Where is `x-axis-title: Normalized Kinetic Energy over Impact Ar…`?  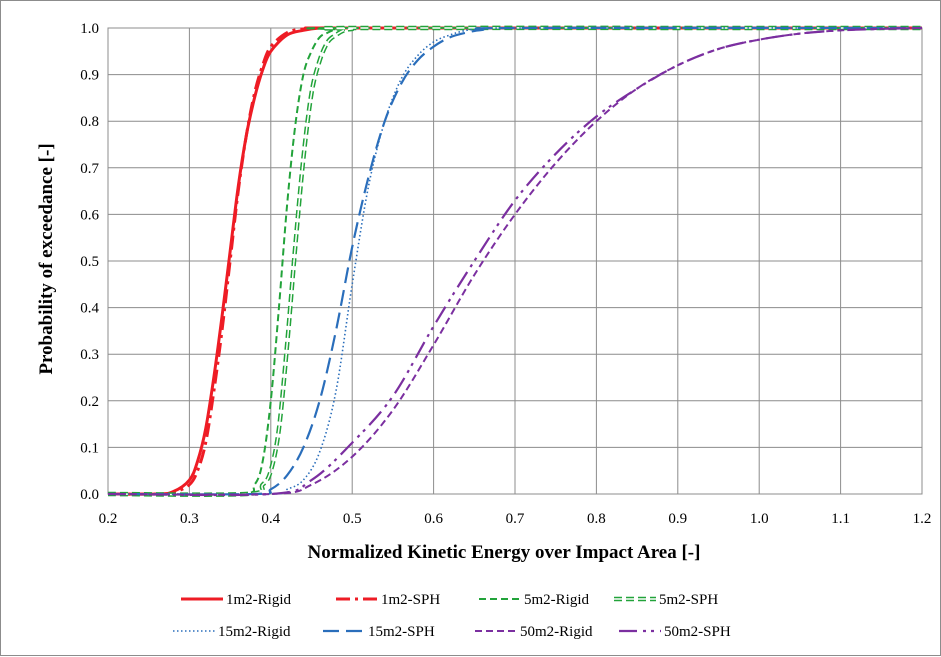 x-axis-title: Normalized Kinetic Energy over Impact Ar… is located at coordinates (504, 552).